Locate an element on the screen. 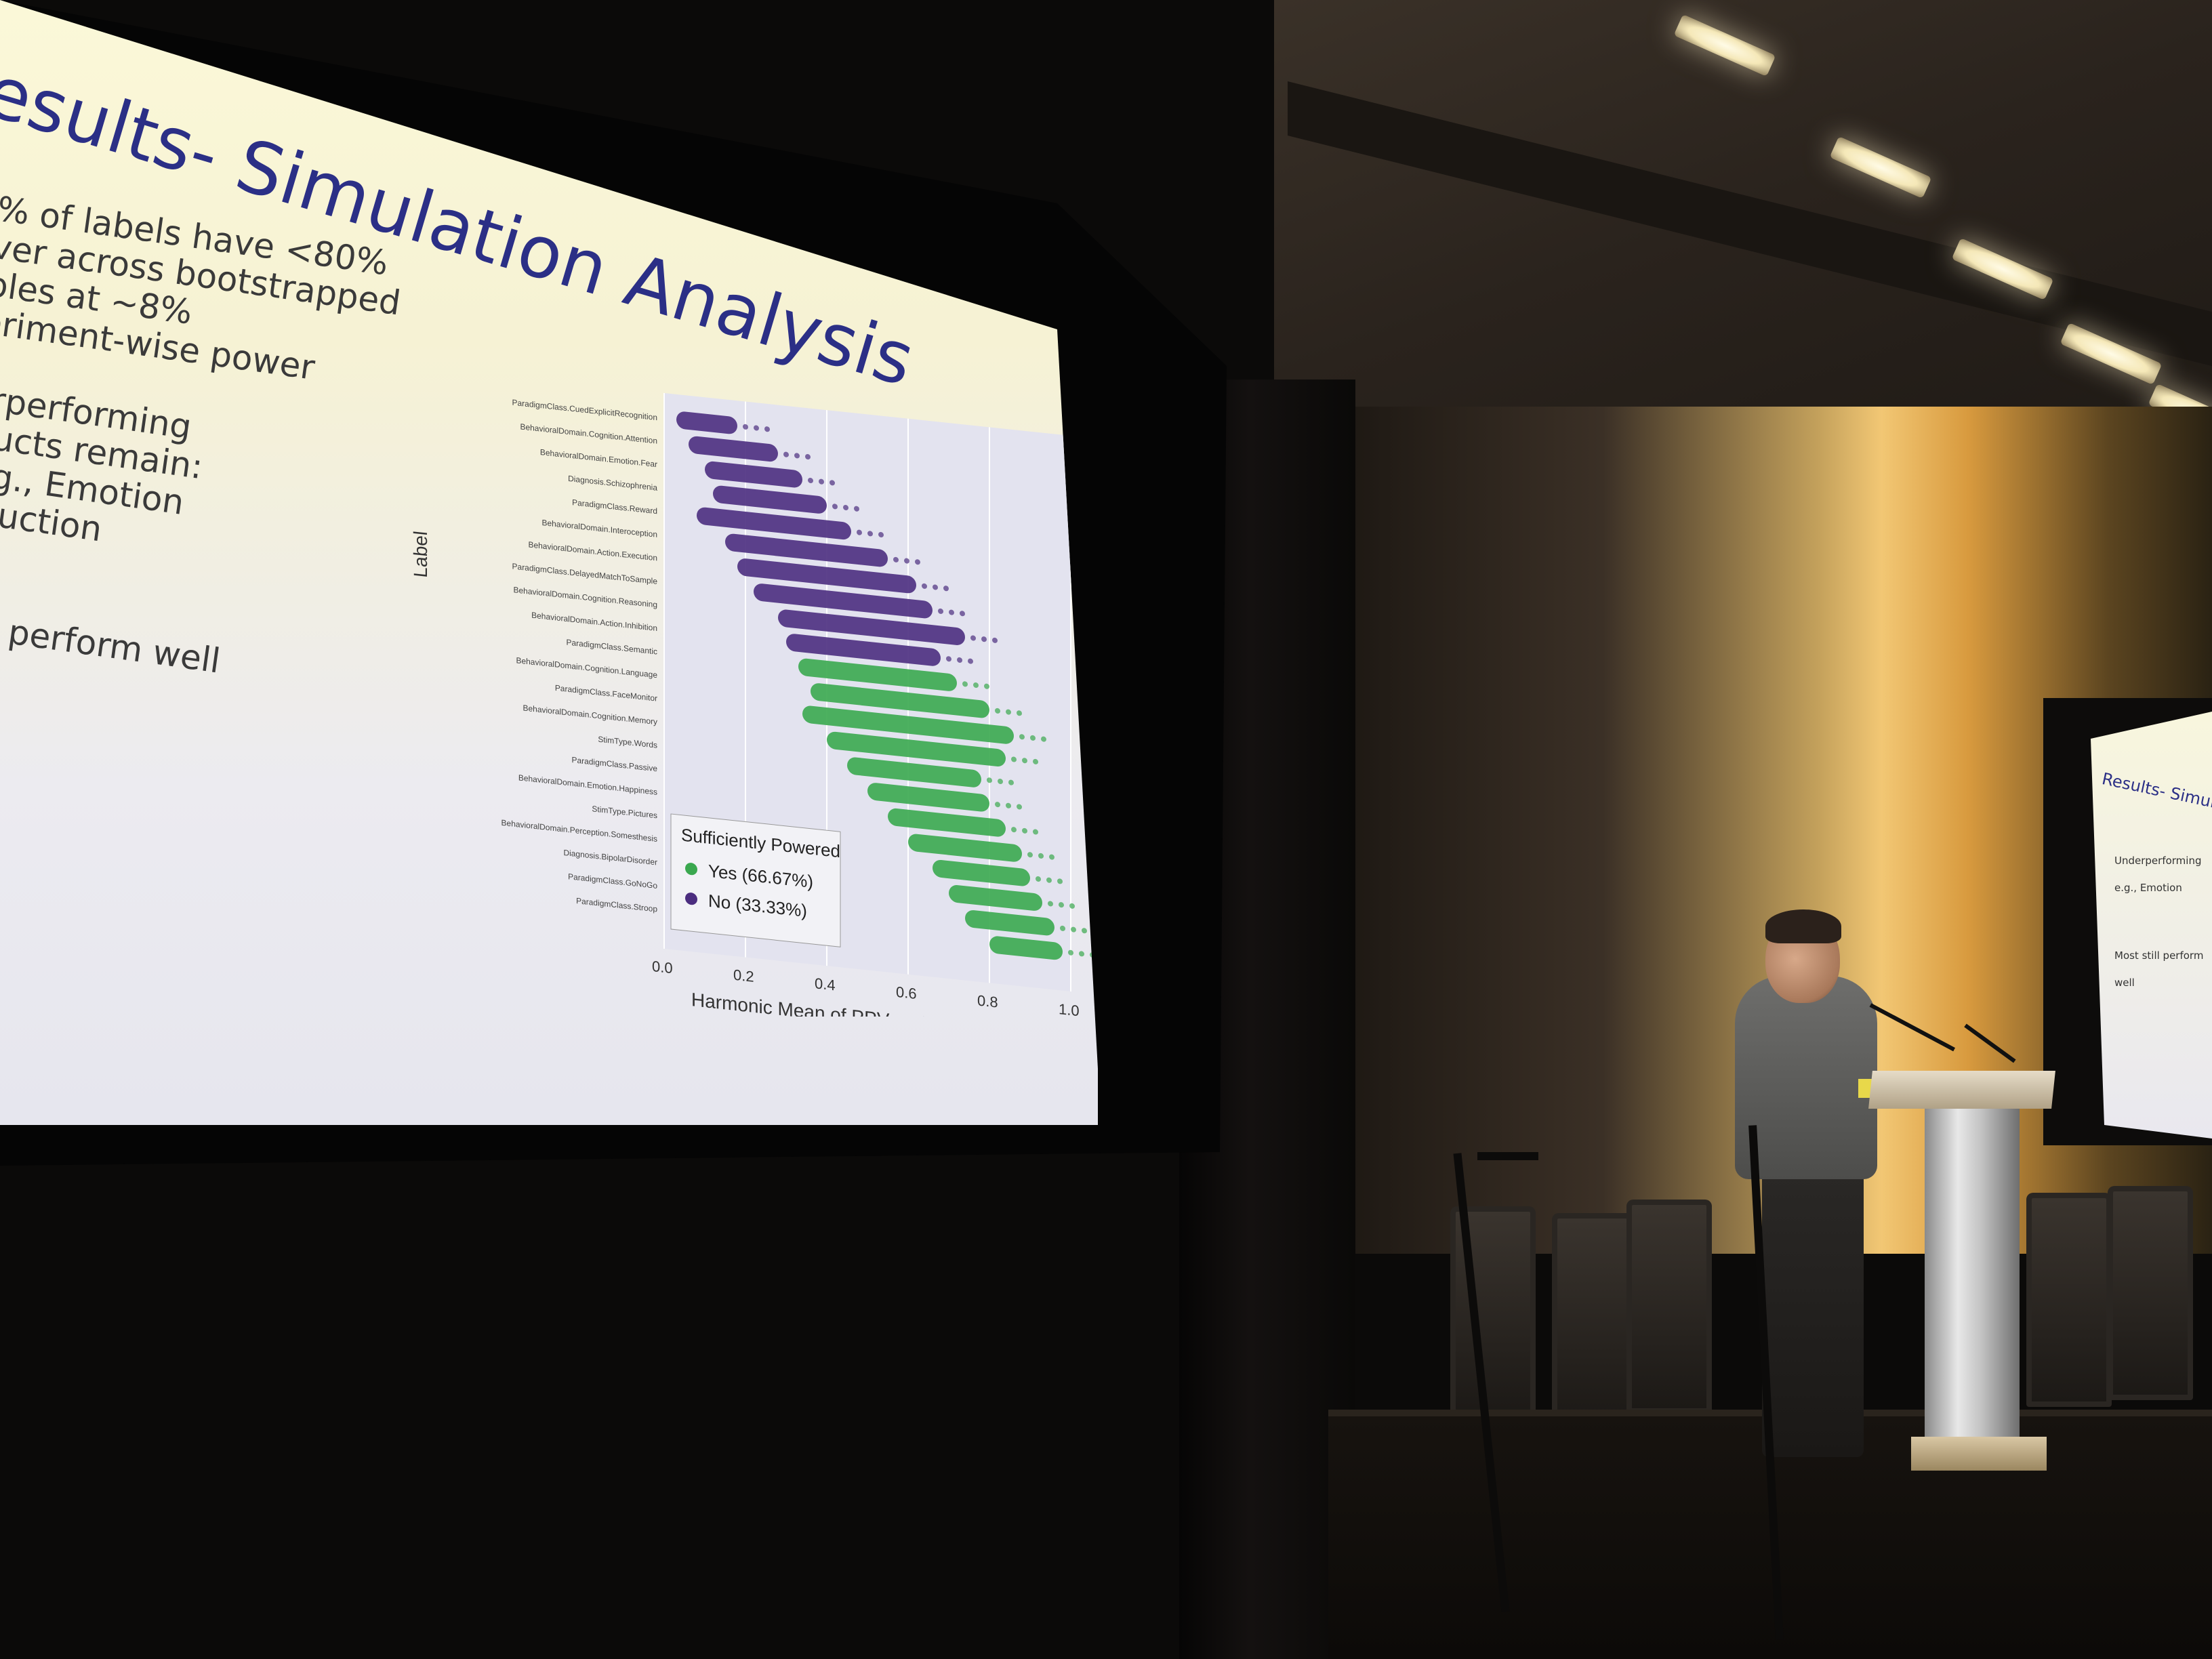 The height and width of the screenshot is (1659, 2212). y-tick-label: BehavioralDomain.Cognition.Attention is located at coordinates (588, 434).